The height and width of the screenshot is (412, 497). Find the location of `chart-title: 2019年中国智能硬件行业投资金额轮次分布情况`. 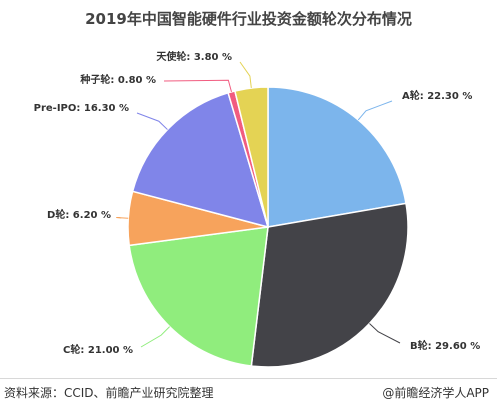

chart-title: 2019年中国智能硬件行业投资金额轮次分布情况 is located at coordinates (248, 19).